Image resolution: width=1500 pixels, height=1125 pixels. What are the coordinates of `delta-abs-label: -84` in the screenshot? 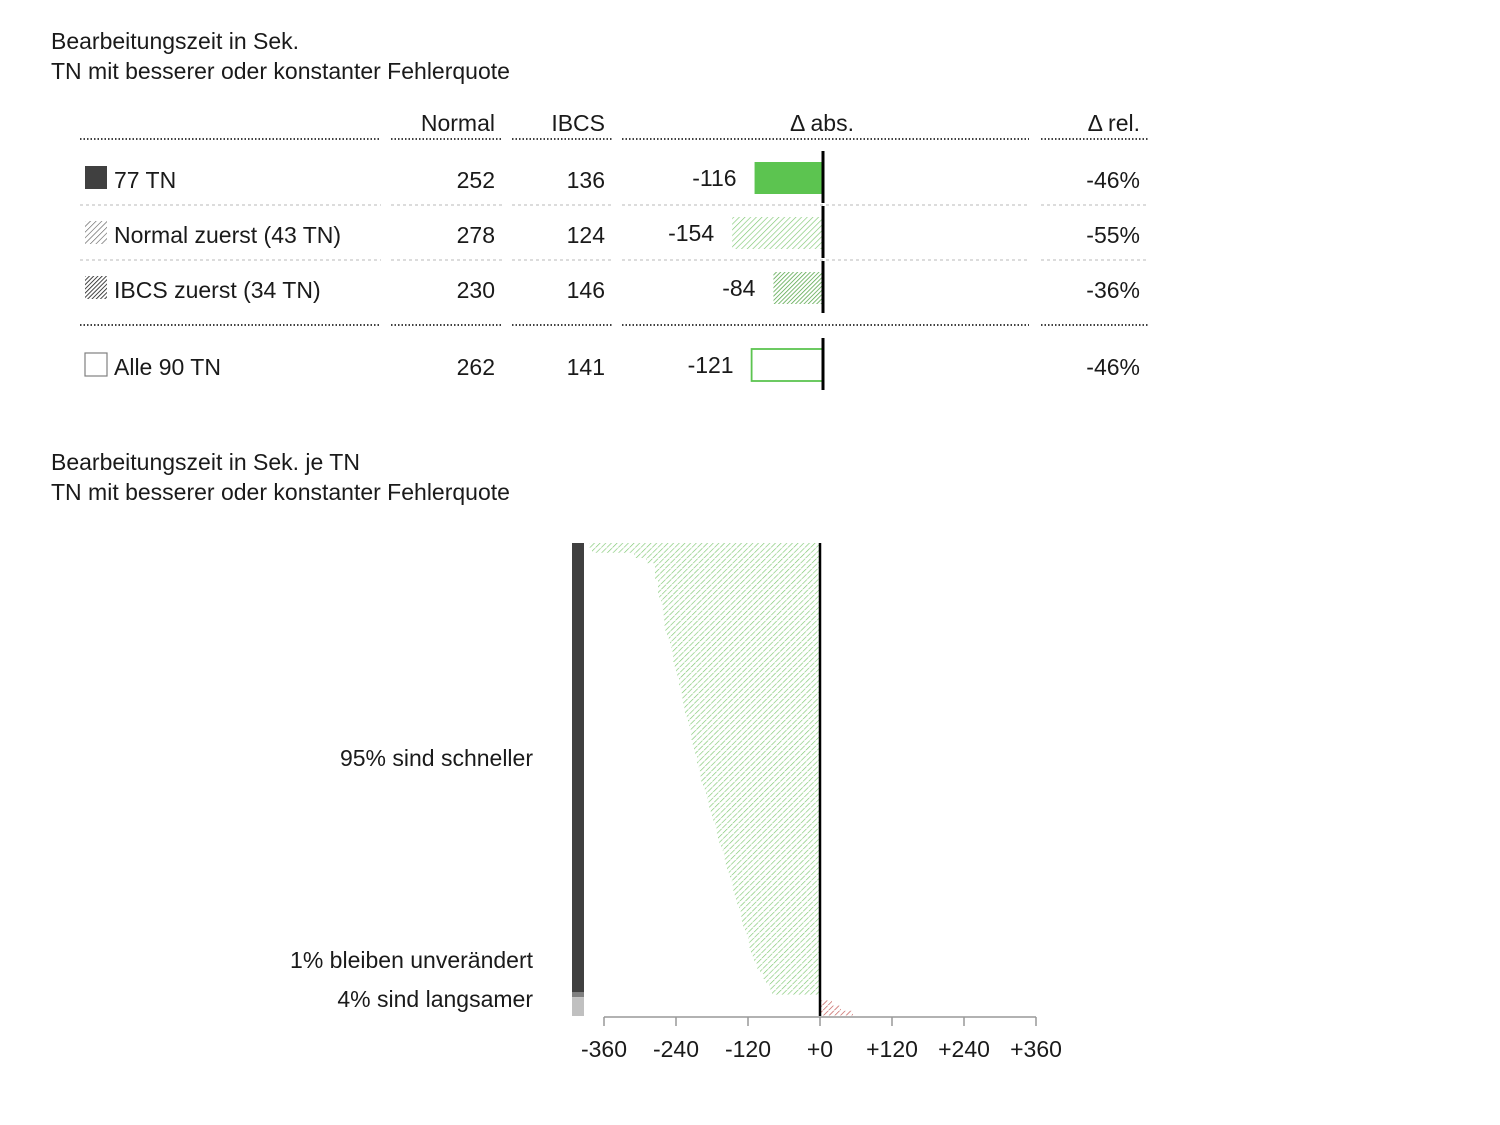 It's located at (738, 288).